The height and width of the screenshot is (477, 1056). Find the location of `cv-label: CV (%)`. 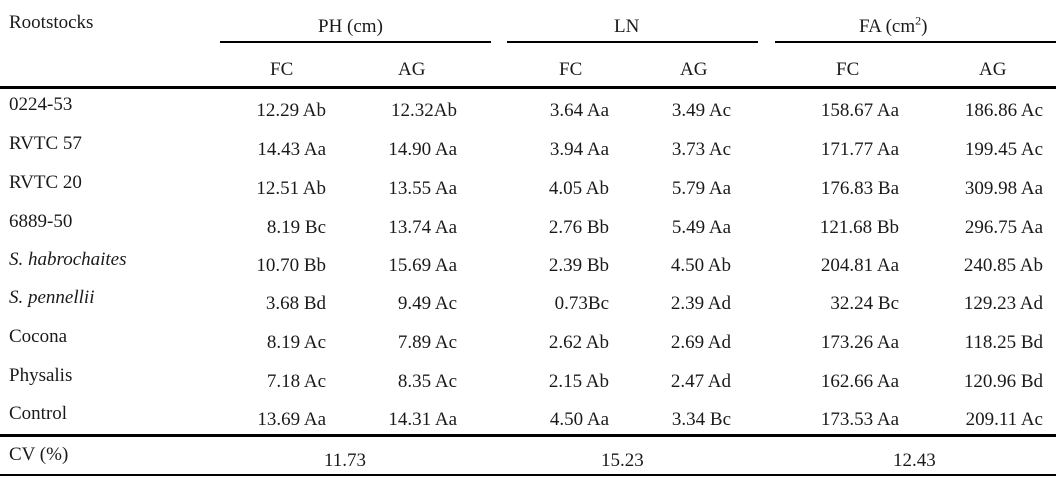

cv-label: CV (%) is located at coordinates (39, 454).